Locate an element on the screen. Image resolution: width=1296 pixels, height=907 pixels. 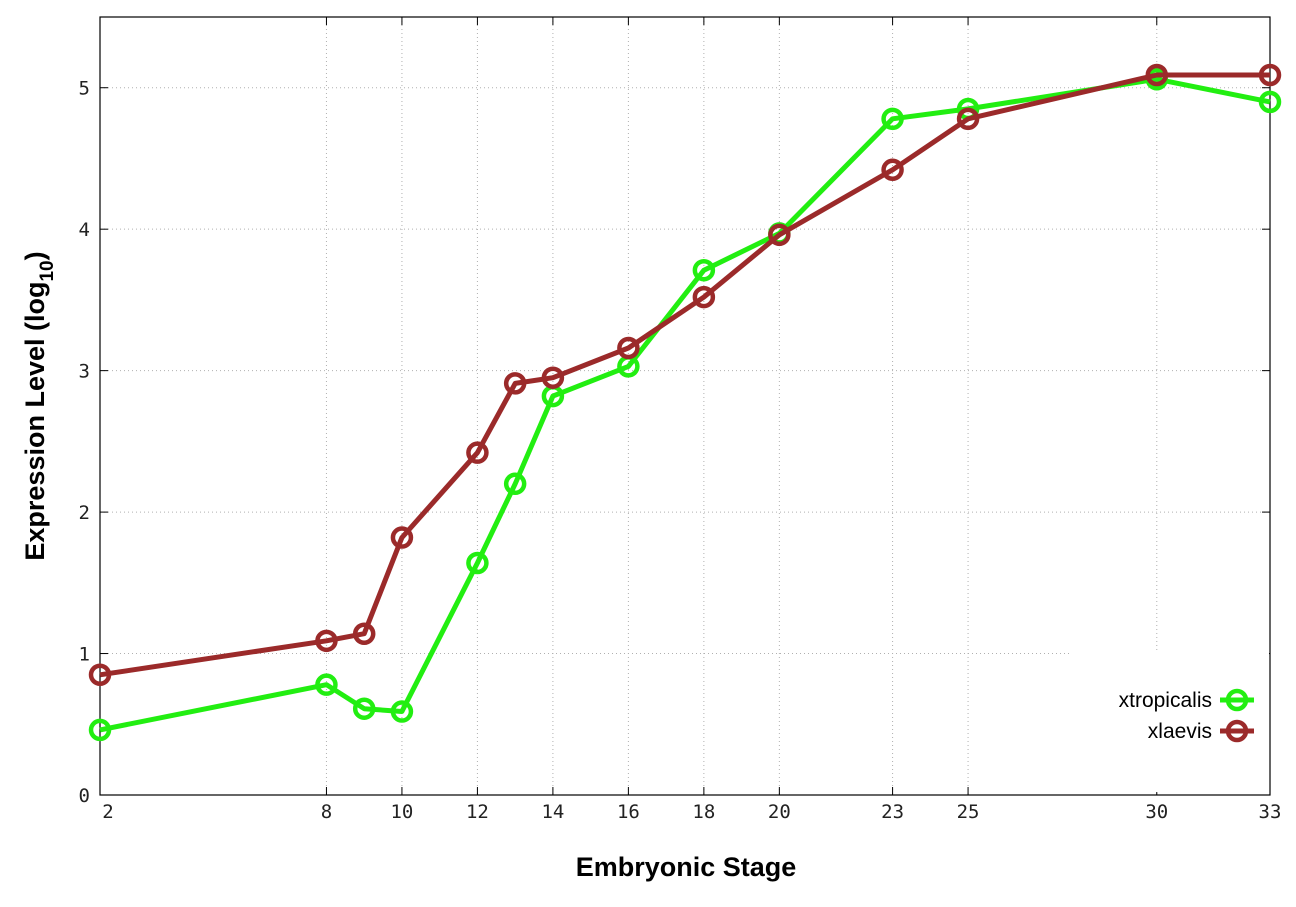
y-axis-title: Expression Level (log10) is located at coordinates (39, 405).